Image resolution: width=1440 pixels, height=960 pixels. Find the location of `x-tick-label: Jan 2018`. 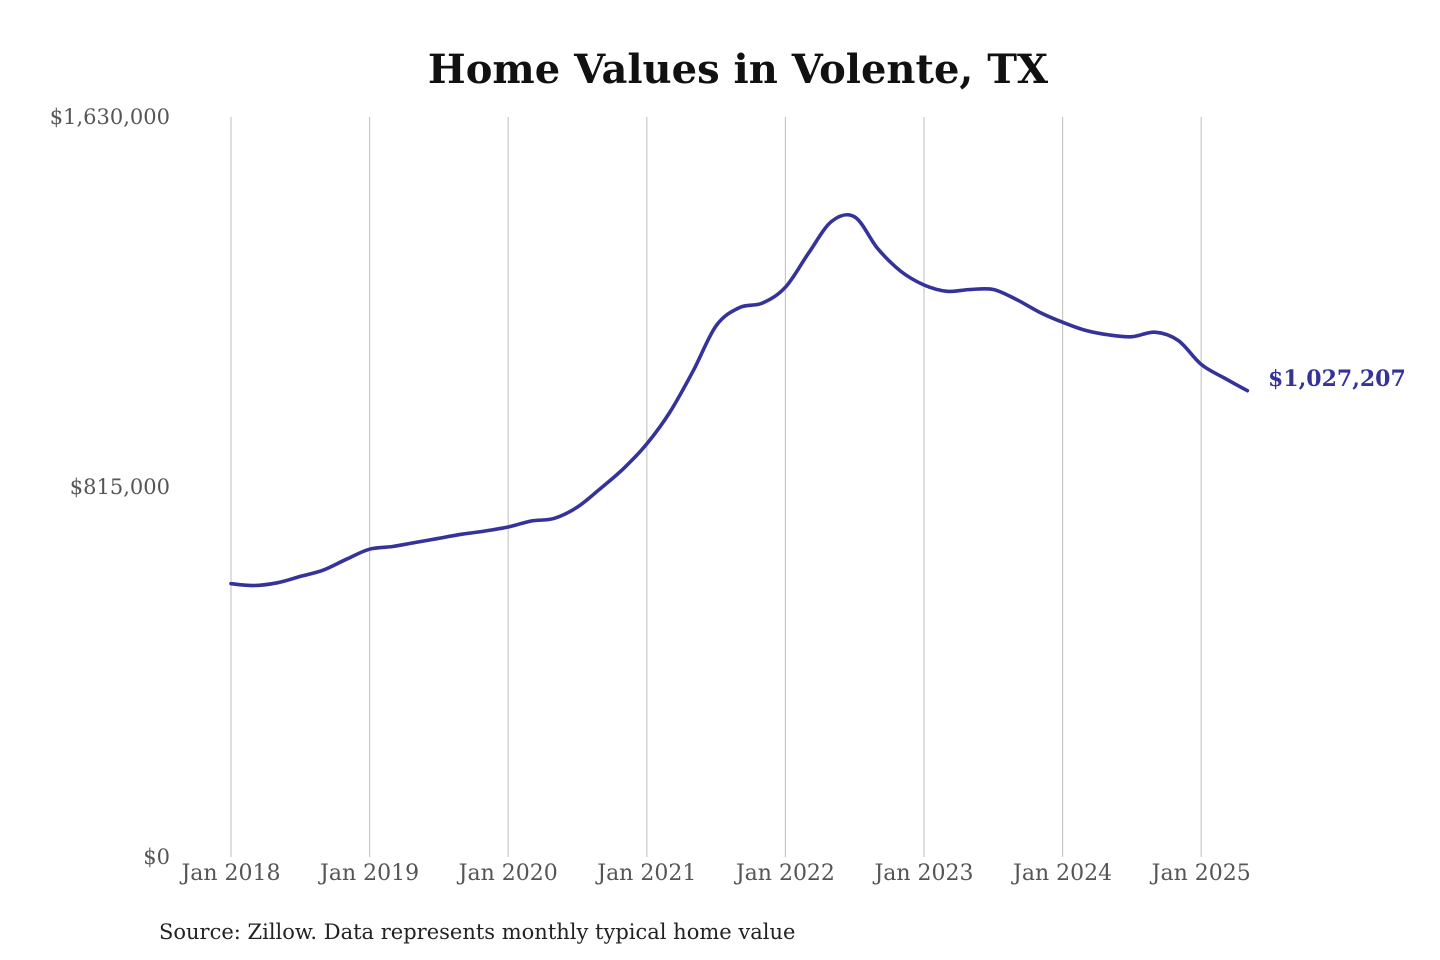

x-tick-label: Jan 2018 is located at coordinates (229, 873).